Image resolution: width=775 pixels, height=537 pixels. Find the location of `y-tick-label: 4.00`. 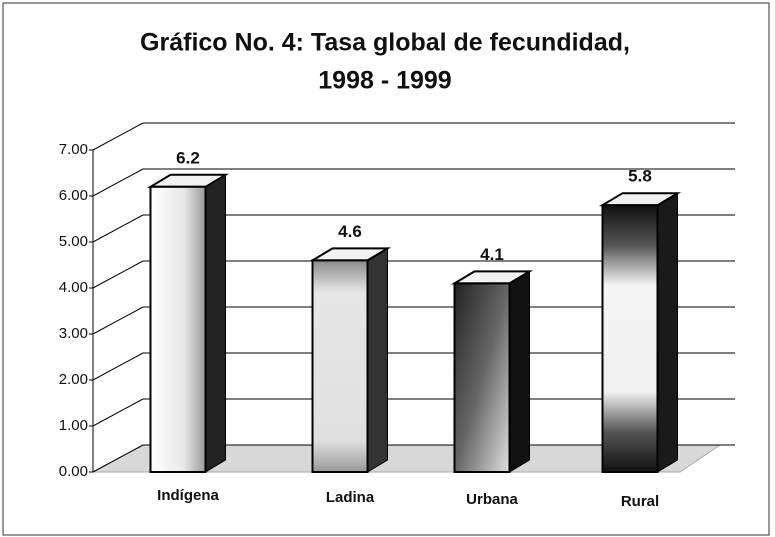

y-tick-label: 4.00 is located at coordinates (73, 287).